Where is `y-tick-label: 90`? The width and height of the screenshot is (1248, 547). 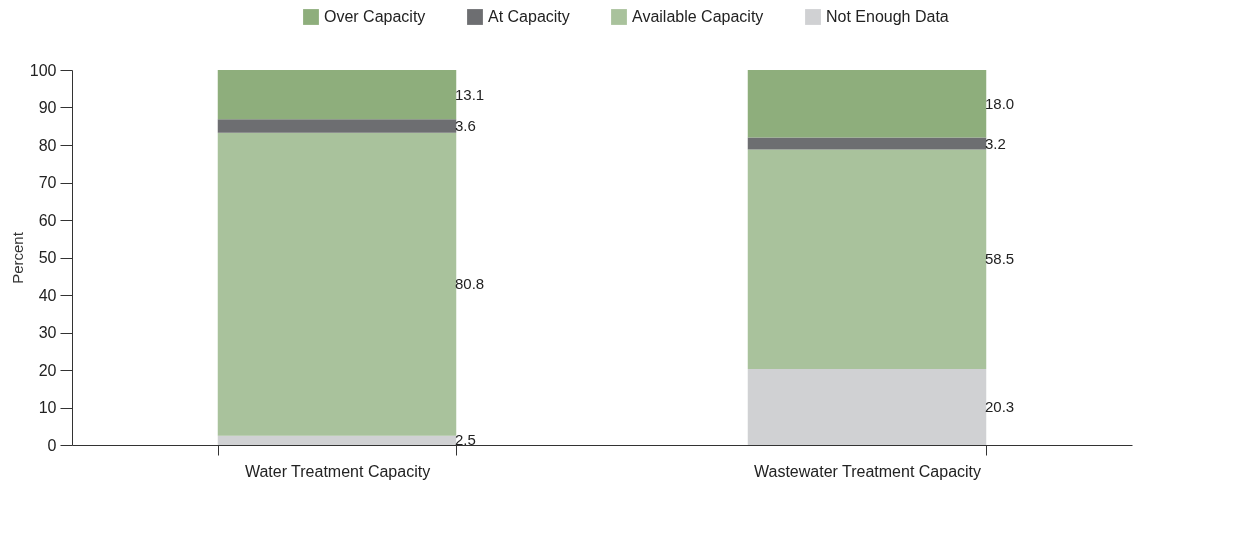 y-tick-label: 90 is located at coordinates (47, 107).